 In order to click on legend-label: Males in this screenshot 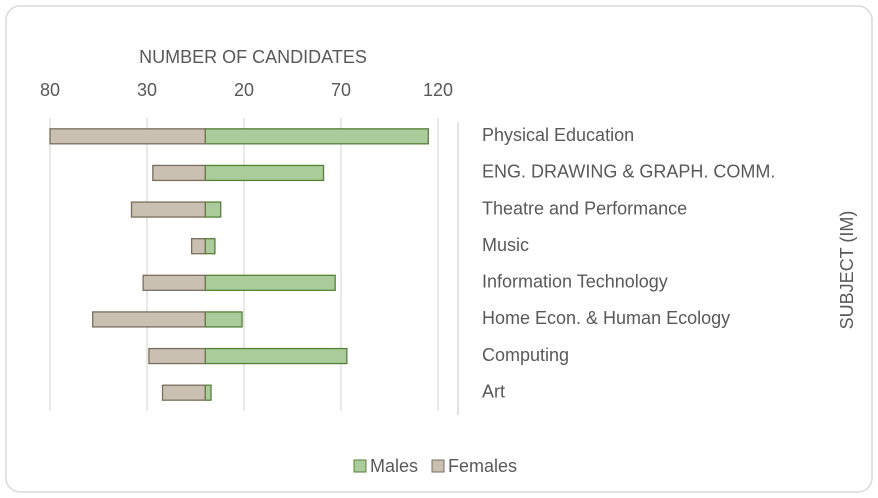, I will do `click(394, 466)`.